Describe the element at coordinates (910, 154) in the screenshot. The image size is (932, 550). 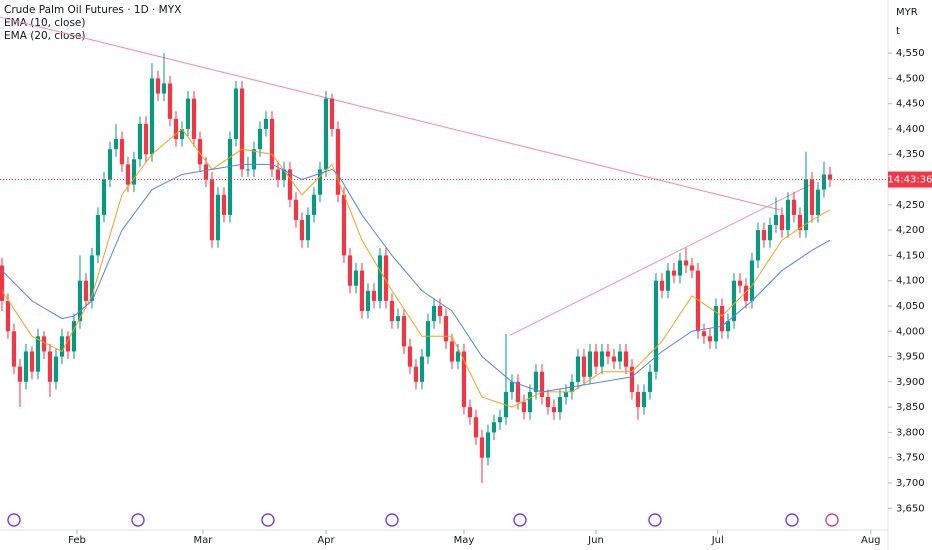
I see `y-tick-label: 4,350` at that location.